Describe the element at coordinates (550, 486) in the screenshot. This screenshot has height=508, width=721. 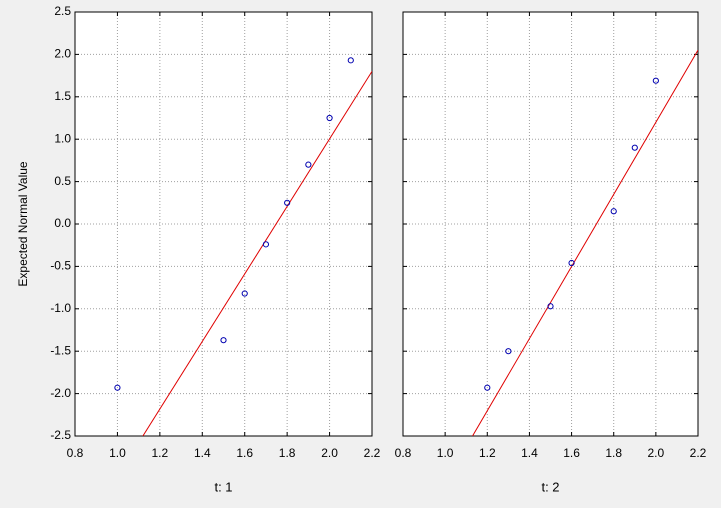
I see `x-axis-label: t: 2` at that location.